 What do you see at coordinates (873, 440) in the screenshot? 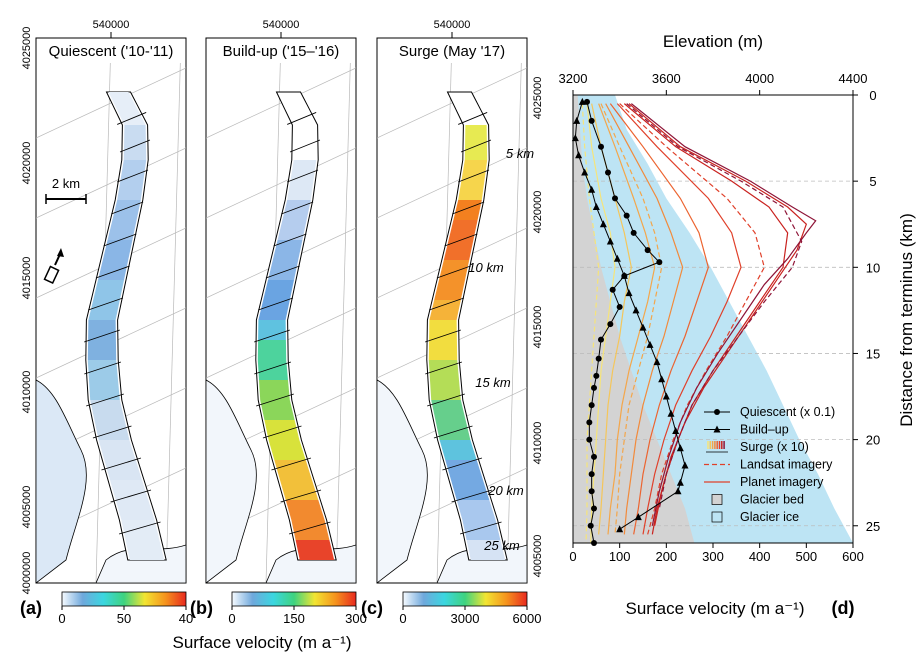
I see `y-tick-label: 20` at bounding box center [873, 440].